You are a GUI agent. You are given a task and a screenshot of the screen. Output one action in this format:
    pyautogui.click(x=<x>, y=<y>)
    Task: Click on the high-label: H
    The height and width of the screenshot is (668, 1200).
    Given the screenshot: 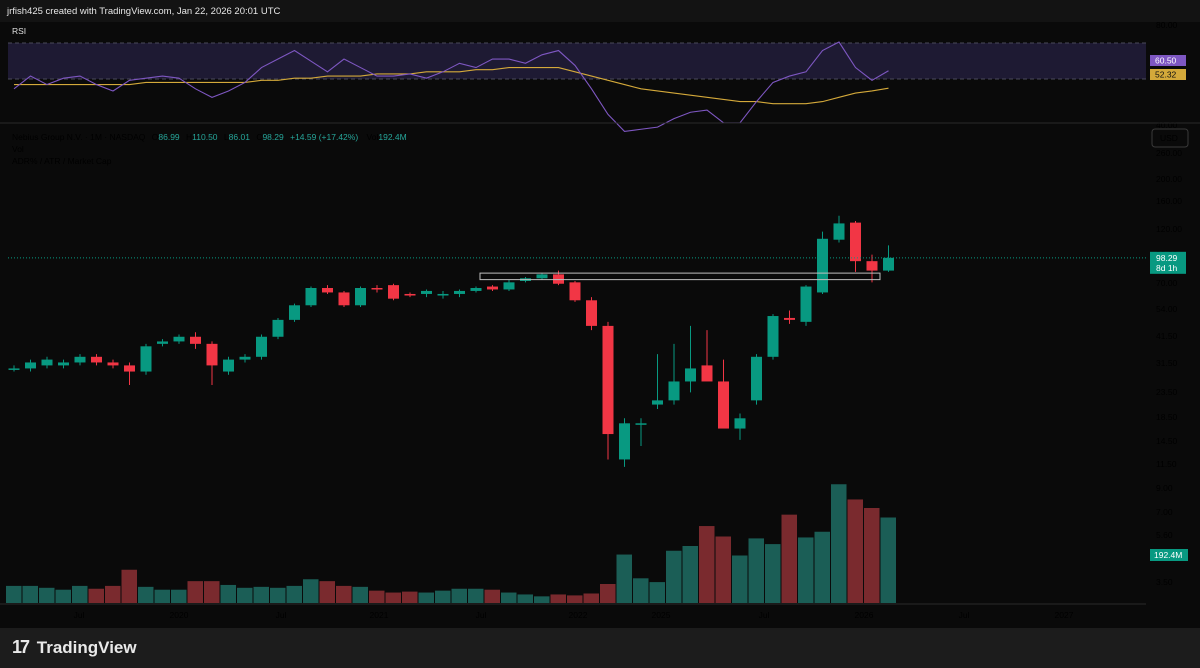 What is the action you would take?
    pyautogui.click(x=189, y=137)
    